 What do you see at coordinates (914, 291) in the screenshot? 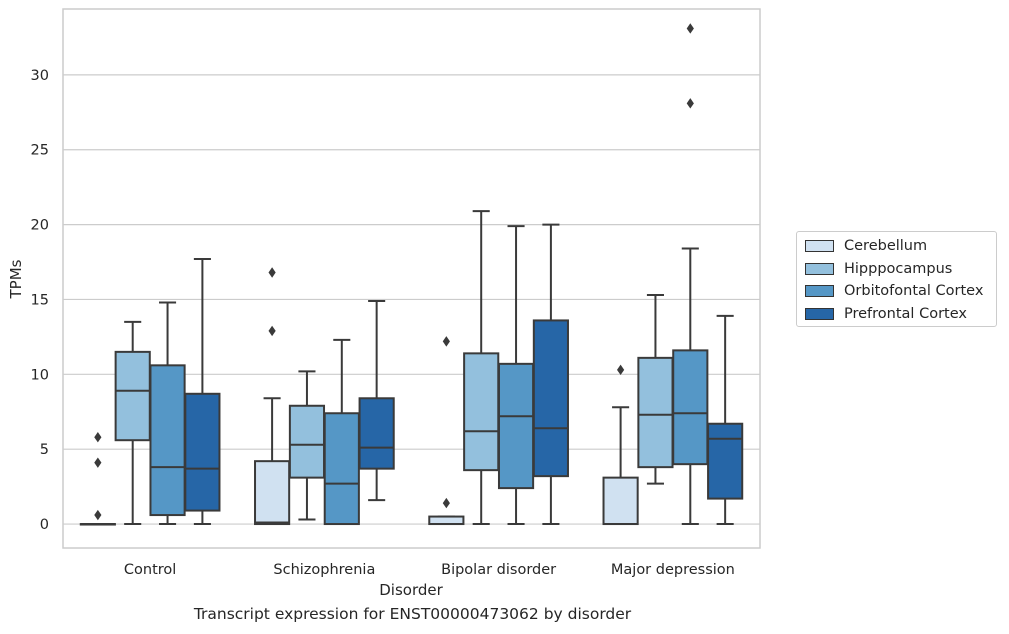
I see `legend-label: Orbitofontal Cortex` at bounding box center [914, 291].